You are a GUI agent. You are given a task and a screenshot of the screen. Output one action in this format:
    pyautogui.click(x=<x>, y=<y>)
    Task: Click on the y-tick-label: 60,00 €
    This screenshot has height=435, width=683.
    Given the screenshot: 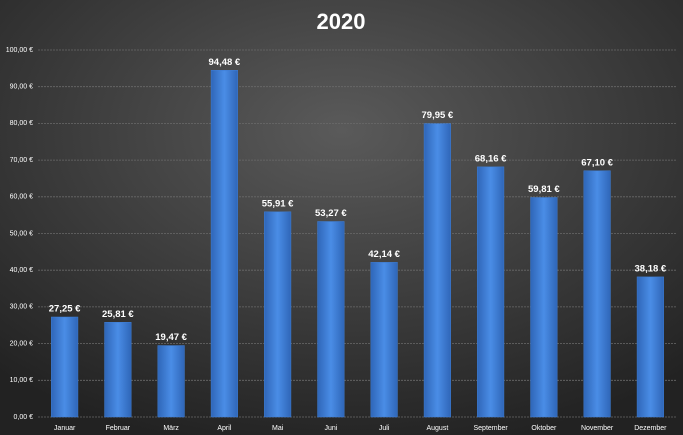 What is the action you would take?
    pyautogui.click(x=21, y=197)
    